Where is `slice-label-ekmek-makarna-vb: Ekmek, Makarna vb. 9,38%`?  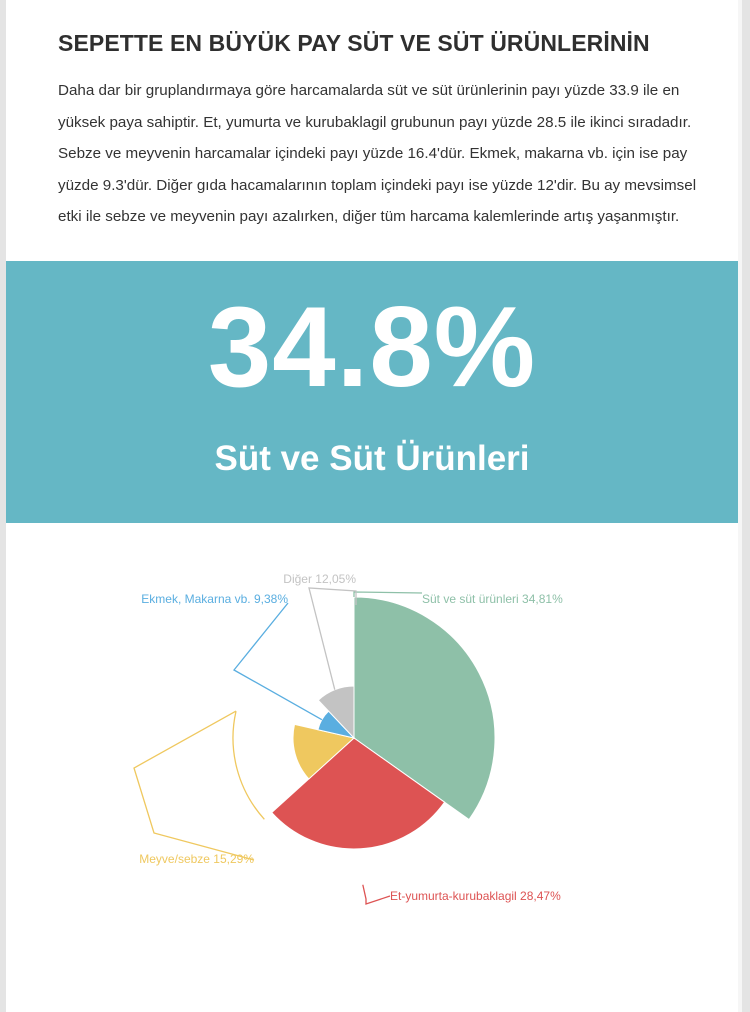 slice-label-ekmek-makarna-vb: Ekmek, Makarna vb. 9,38% is located at coordinates (214, 599).